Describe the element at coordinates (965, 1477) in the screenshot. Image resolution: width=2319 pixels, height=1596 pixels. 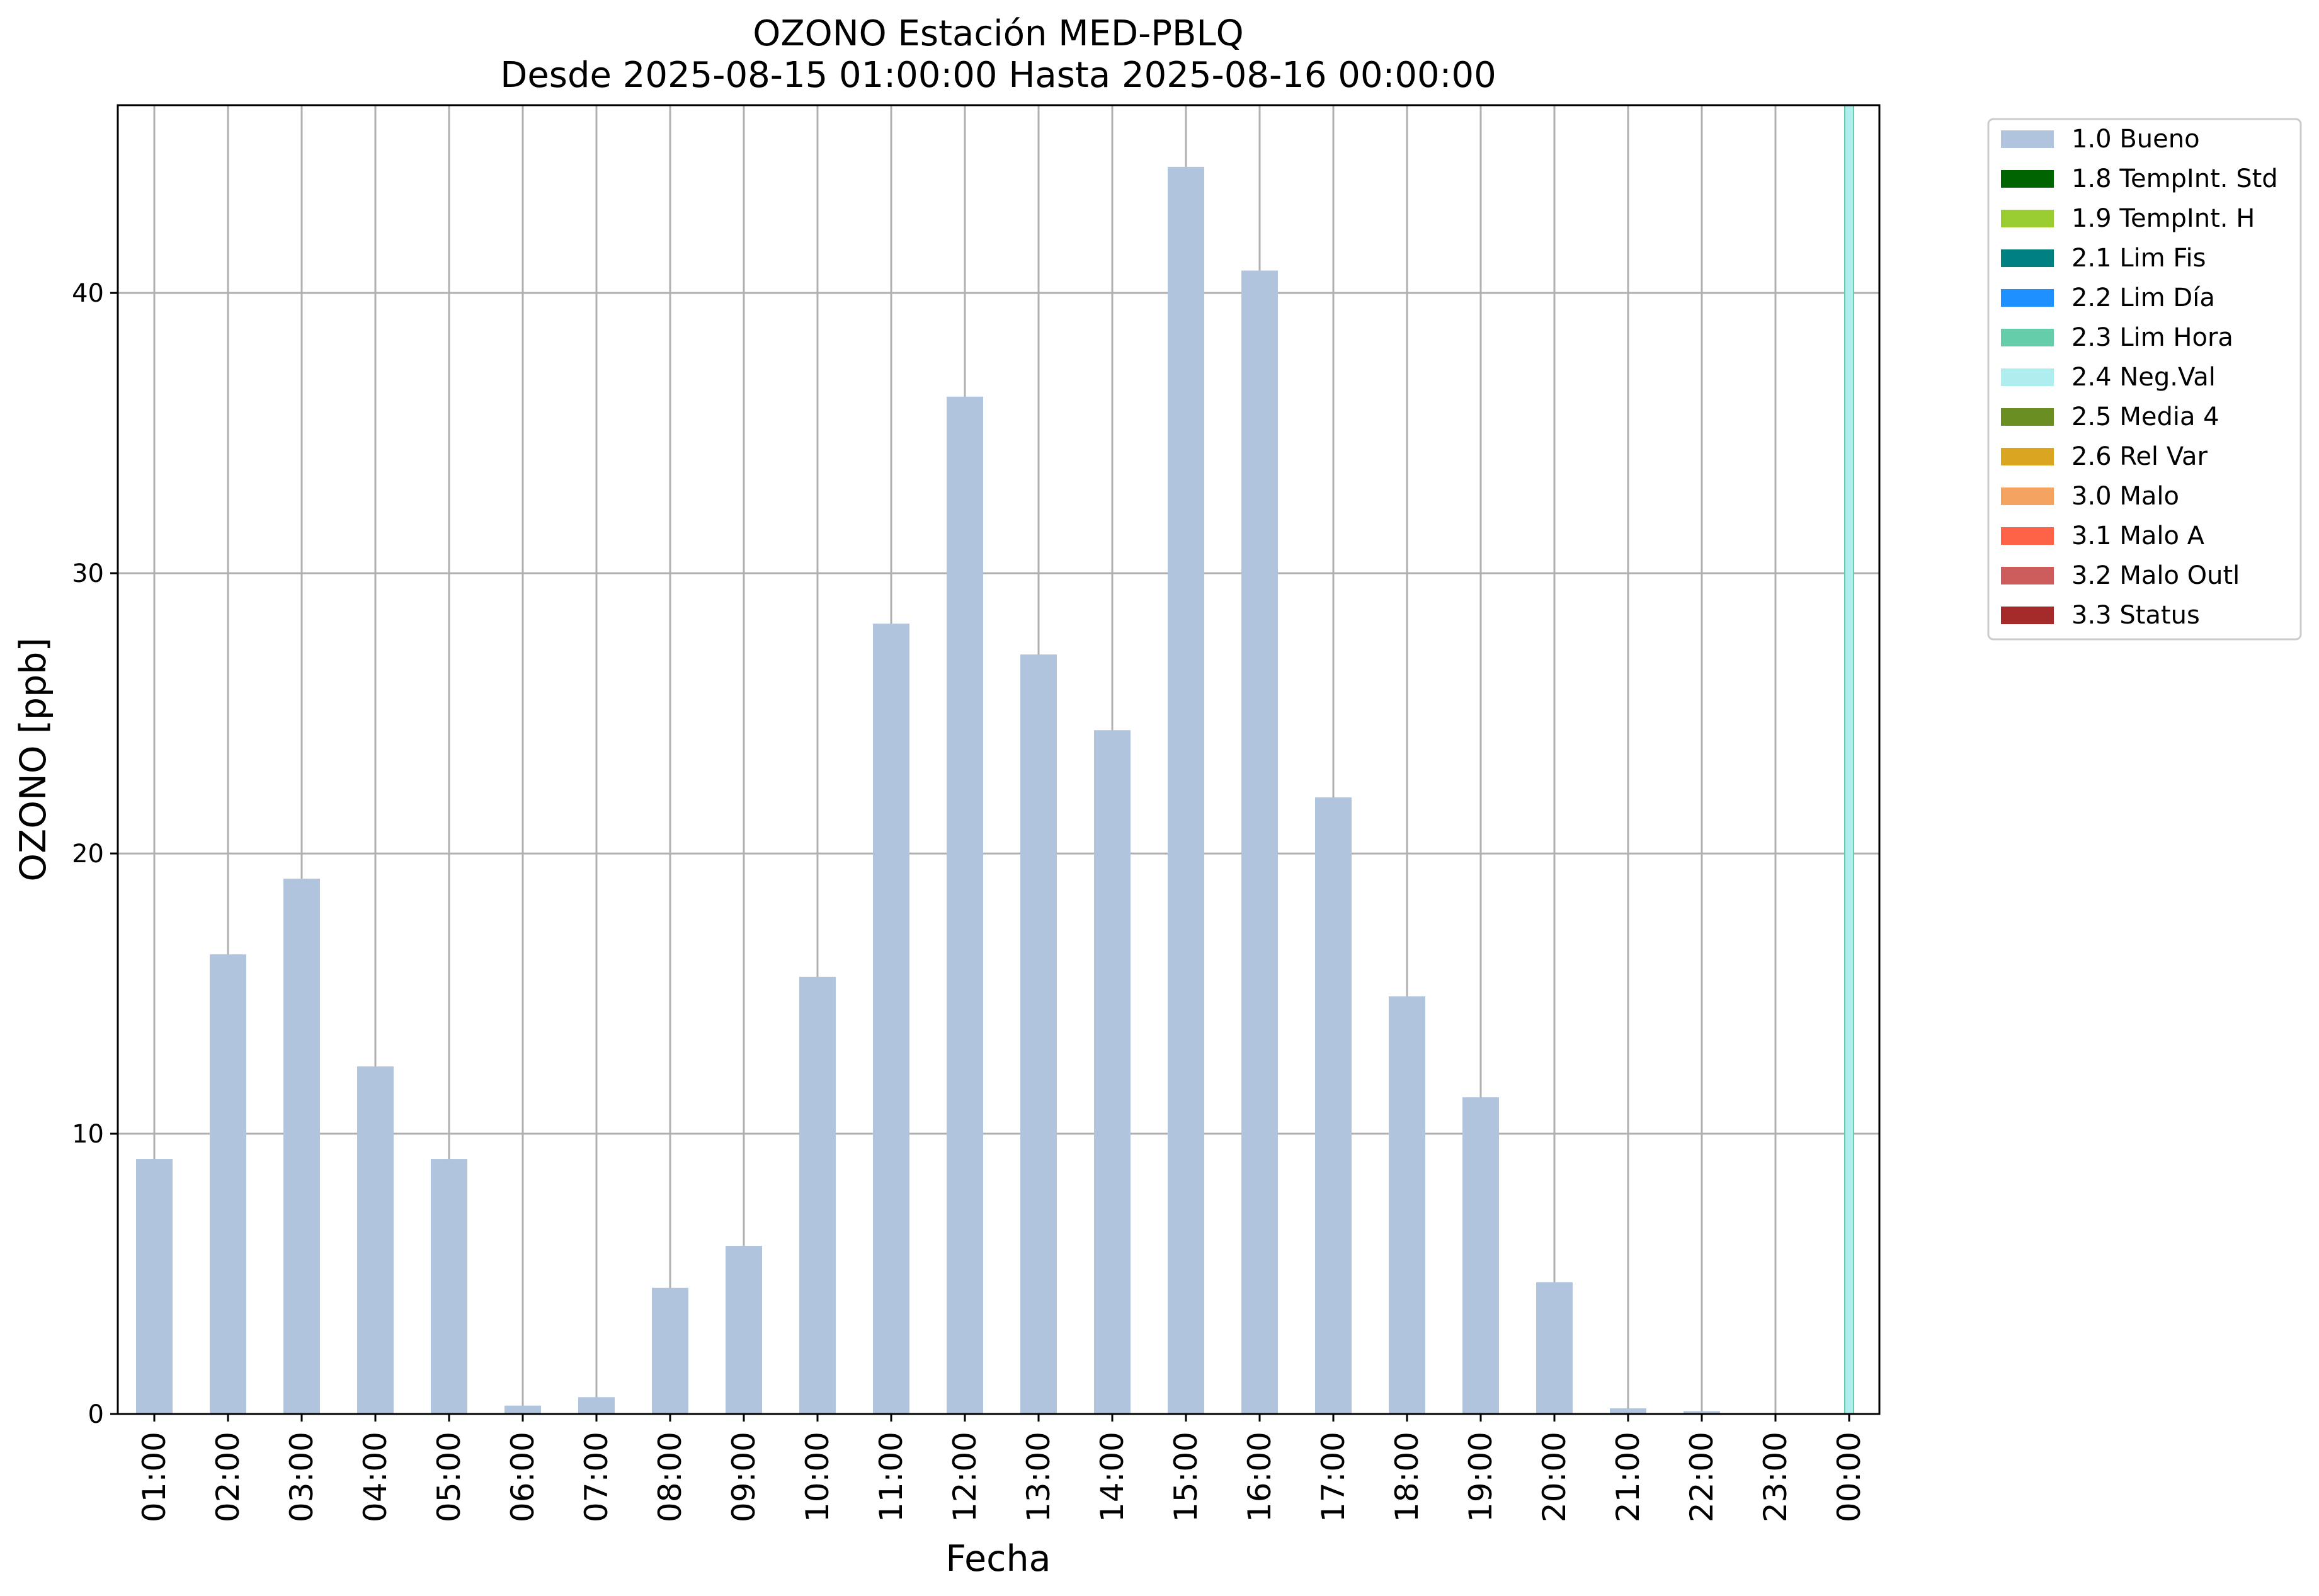
I see `x-tick-label: 12:00` at that location.